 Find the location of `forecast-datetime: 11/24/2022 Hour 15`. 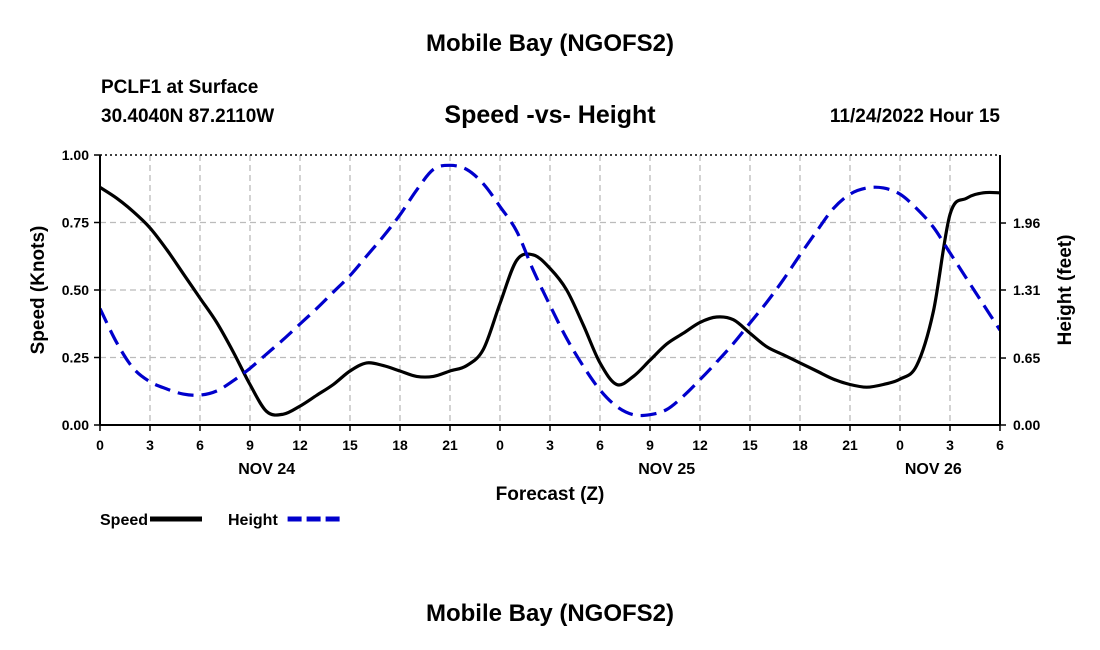

forecast-datetime: 11/24/2022 Hour 15 is located at coordinates (914, 116).